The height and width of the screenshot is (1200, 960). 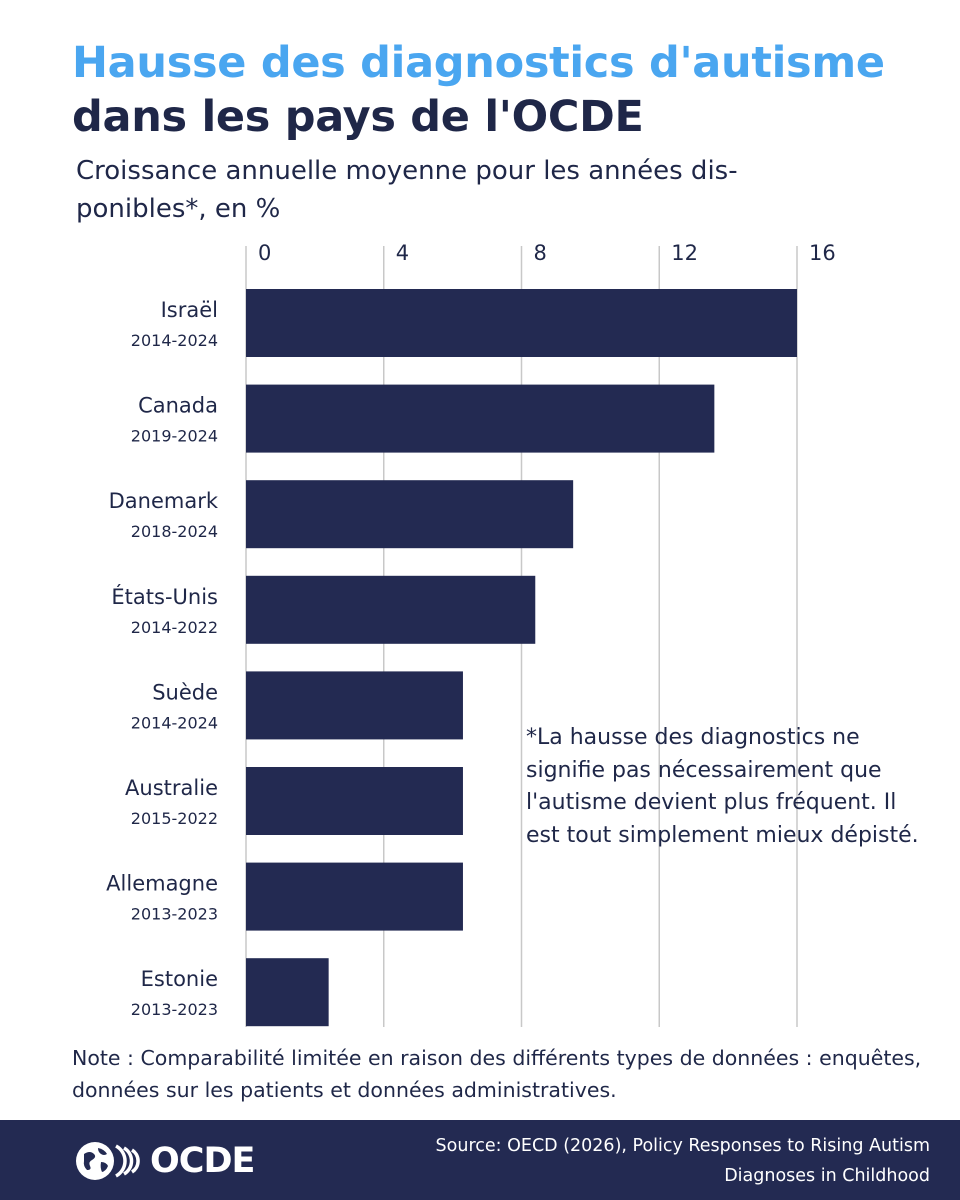 I want to click on x-tick-label: 8, so click(x=540, y=253).